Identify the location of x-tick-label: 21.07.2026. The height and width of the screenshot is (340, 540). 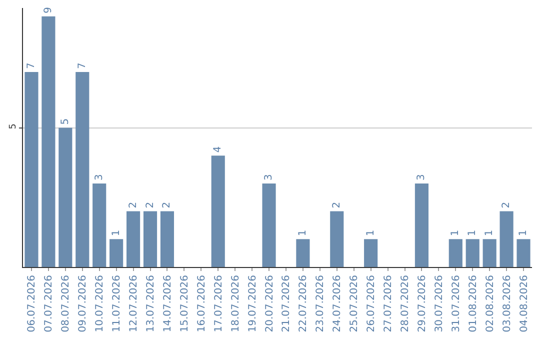
(286, 303).